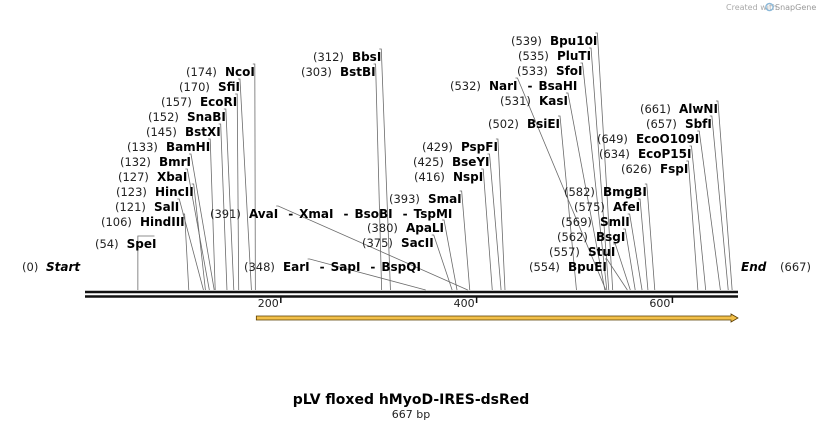 The width and height of the screenshot is (824, 430). What do you see at coordinates (240, 72) in the screenshot?
I see `site-enzyme-name: NcoI` at bounding box center [240, 72].